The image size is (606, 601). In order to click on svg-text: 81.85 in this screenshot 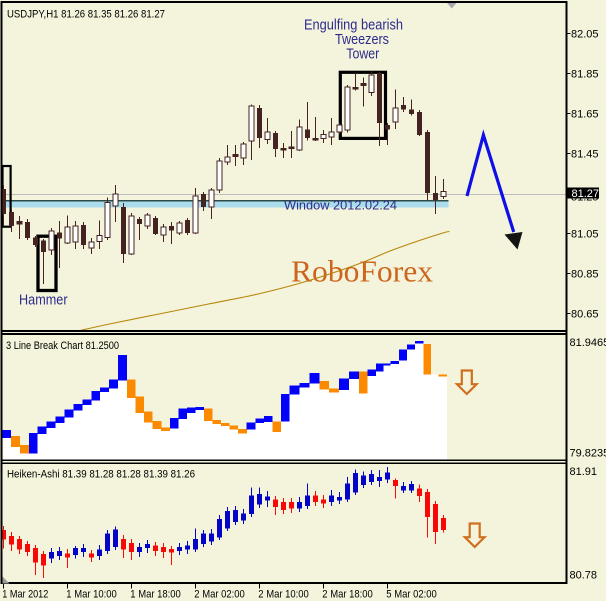, I will do `click(585, 75)`.